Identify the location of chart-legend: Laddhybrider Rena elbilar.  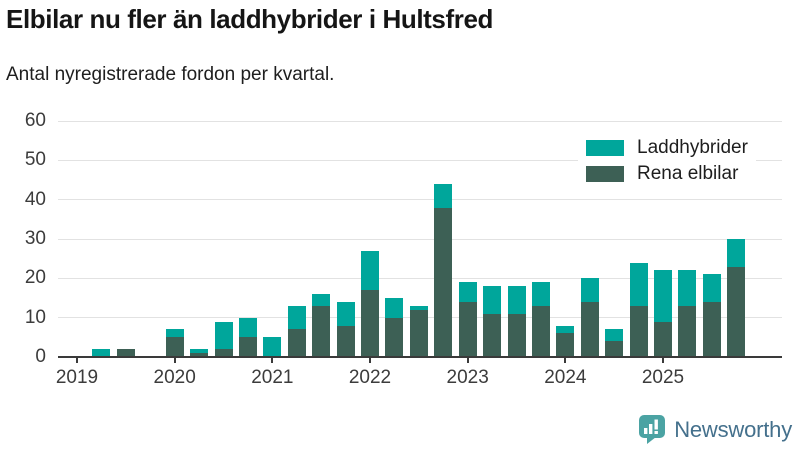
(667, 161).